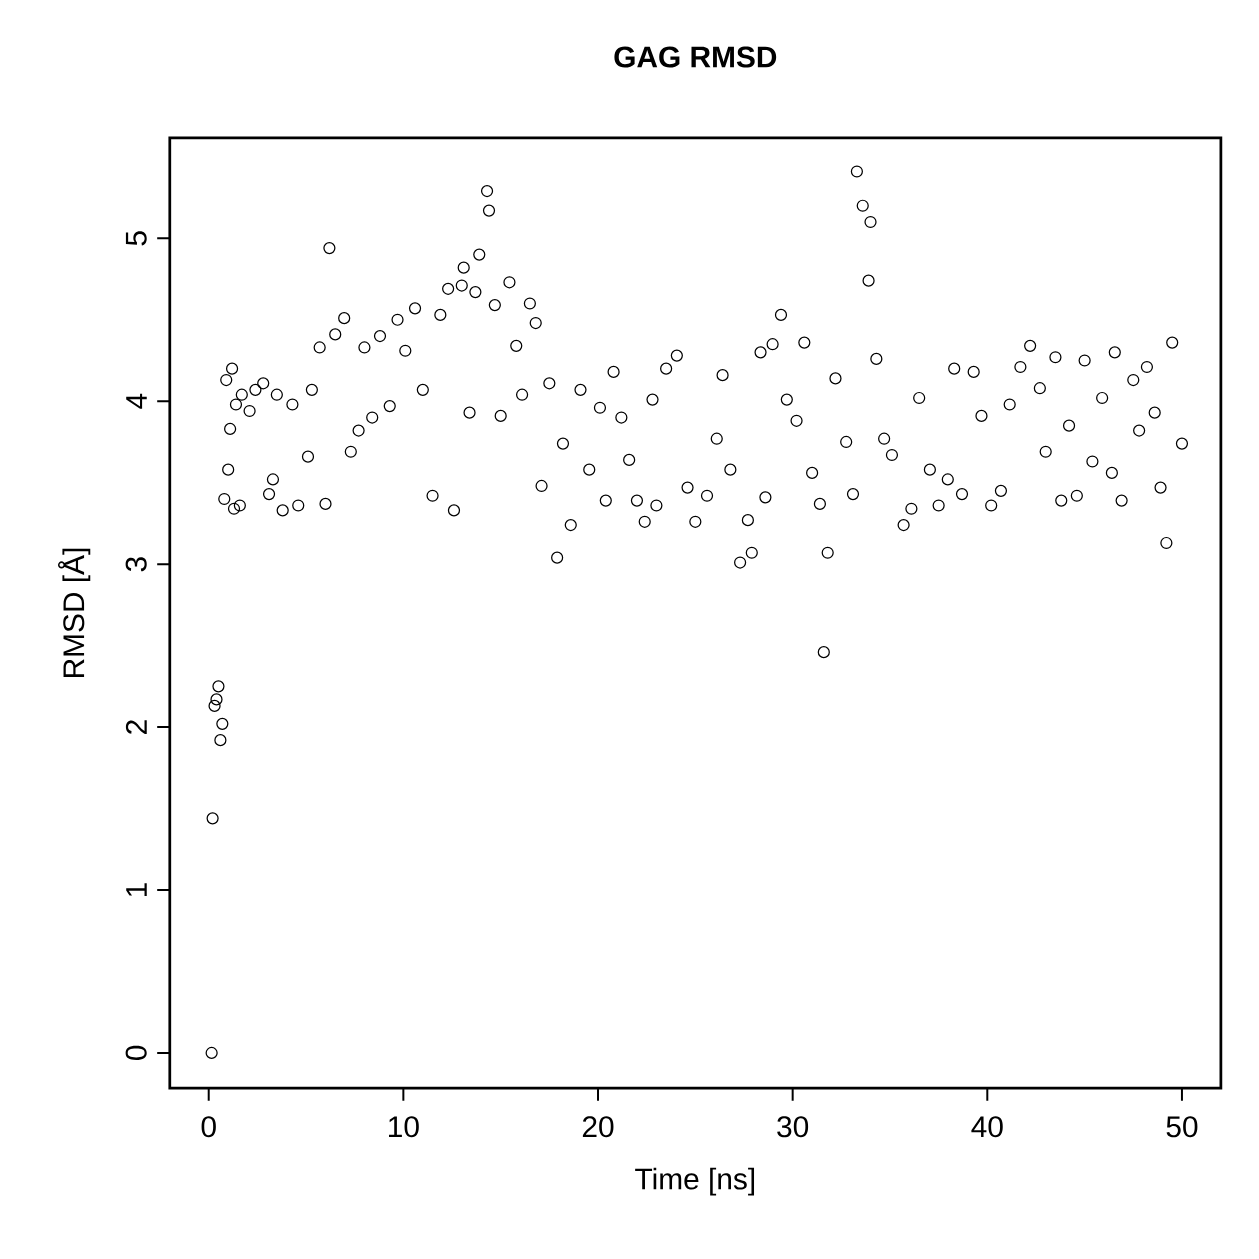 The image size is (1259, 1259). What do you see at coordinates (136, 564) in the screenshot?
I see `y-tick-label: 3` at bounding box center [136, 564].